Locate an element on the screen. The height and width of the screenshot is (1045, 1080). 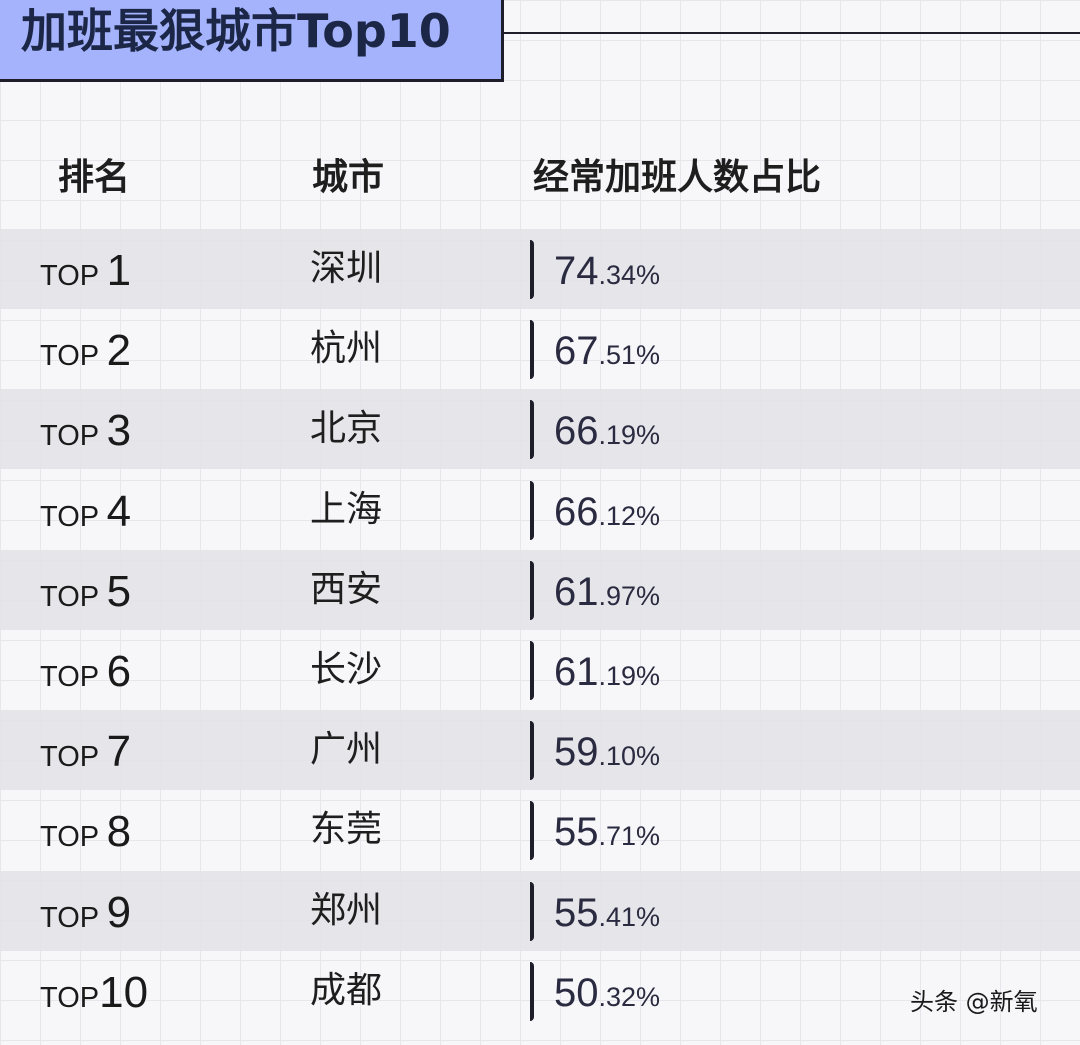
table-row: TOP10 成都 50.32% is located at coordinates (540, 991).